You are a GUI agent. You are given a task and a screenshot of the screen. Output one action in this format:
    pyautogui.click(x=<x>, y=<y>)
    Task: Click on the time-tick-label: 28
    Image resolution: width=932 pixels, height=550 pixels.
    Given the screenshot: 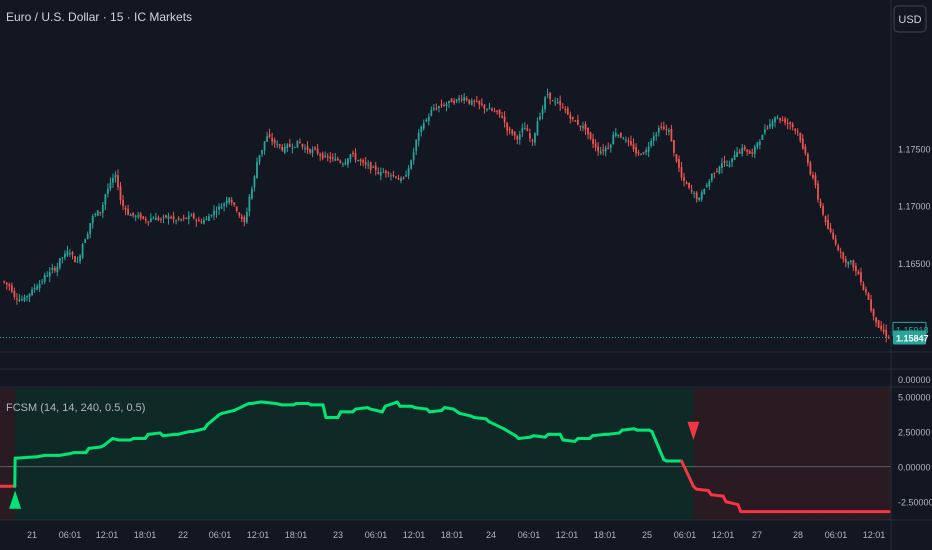 What is the action you would take?
    pyautogui.click(x=798, y=535)
    